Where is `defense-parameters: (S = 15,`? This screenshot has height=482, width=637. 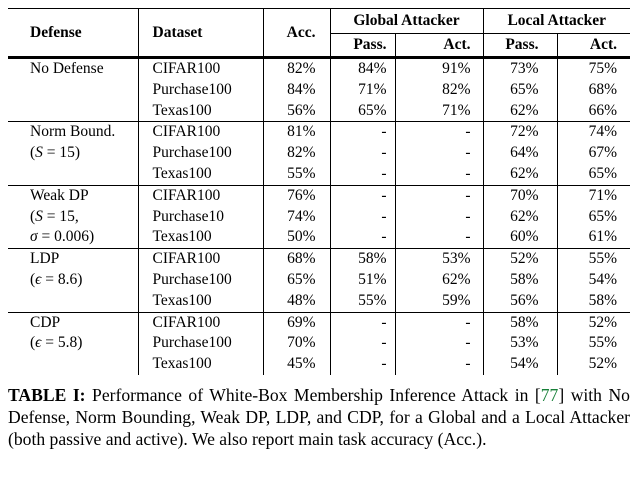
defense-parameters: (S = 15, is located at coordinates (54, 216).